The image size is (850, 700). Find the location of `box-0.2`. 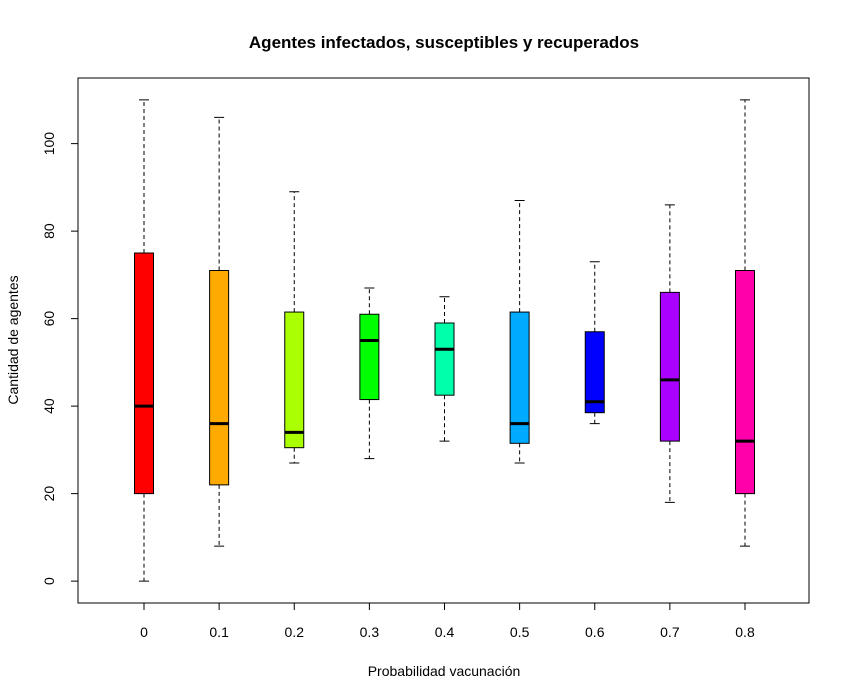

box-0.2 is located at coordinates (294, 327).